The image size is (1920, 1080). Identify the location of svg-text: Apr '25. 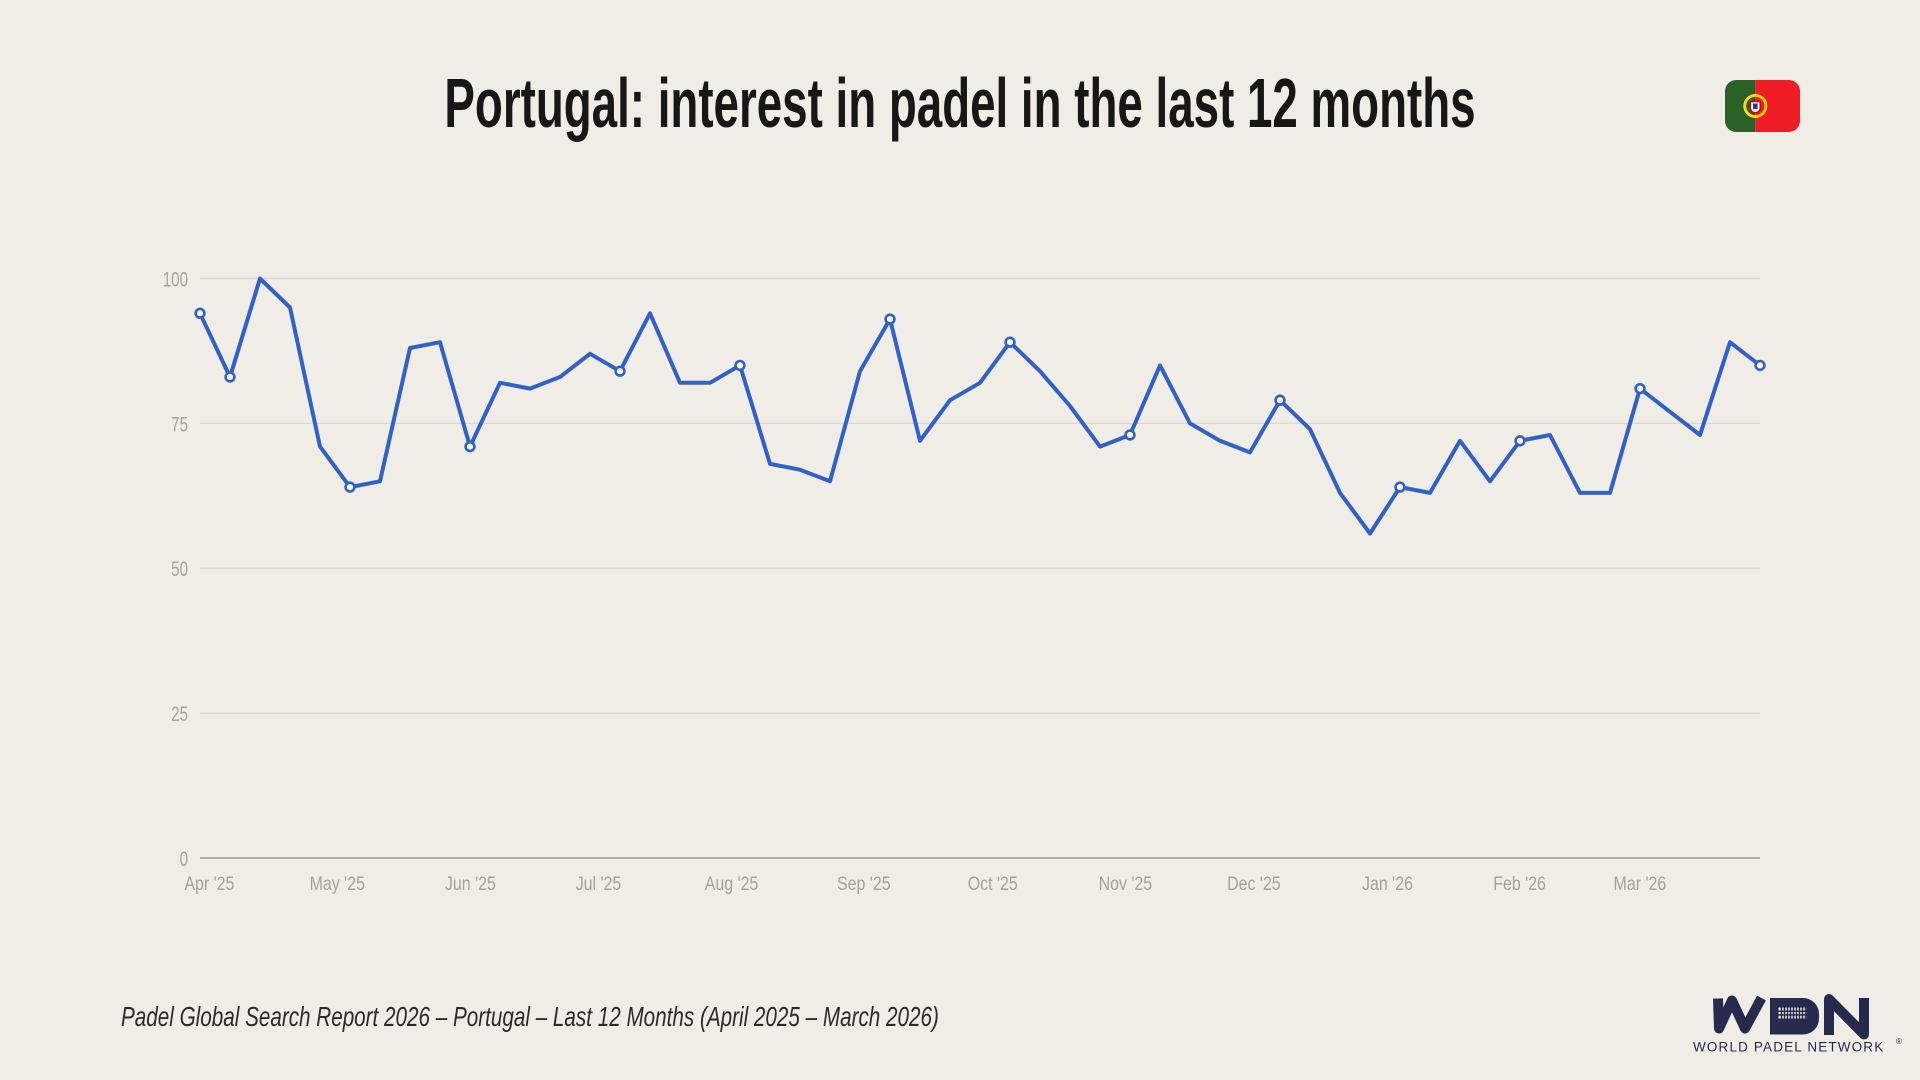
(209, 884).